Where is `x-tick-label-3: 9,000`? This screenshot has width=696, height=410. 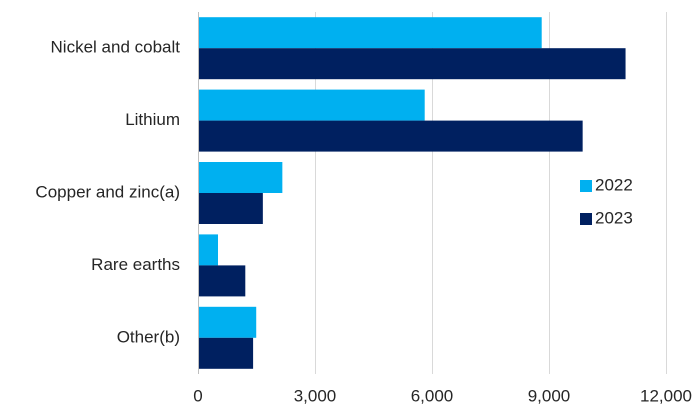 x-tick-label-3: 9,000 is located at coordinates (549, 395).